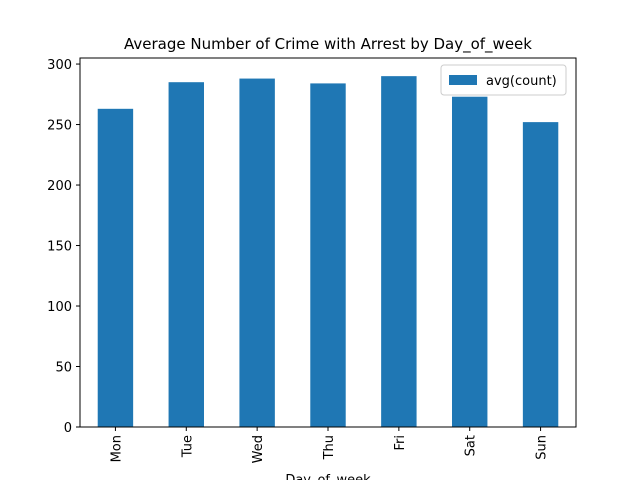 The width and height of the screenshot is (640, 480). Describe the element at coordinates (463, 80) in the screenshot. I see `legend-swatch` at that location.